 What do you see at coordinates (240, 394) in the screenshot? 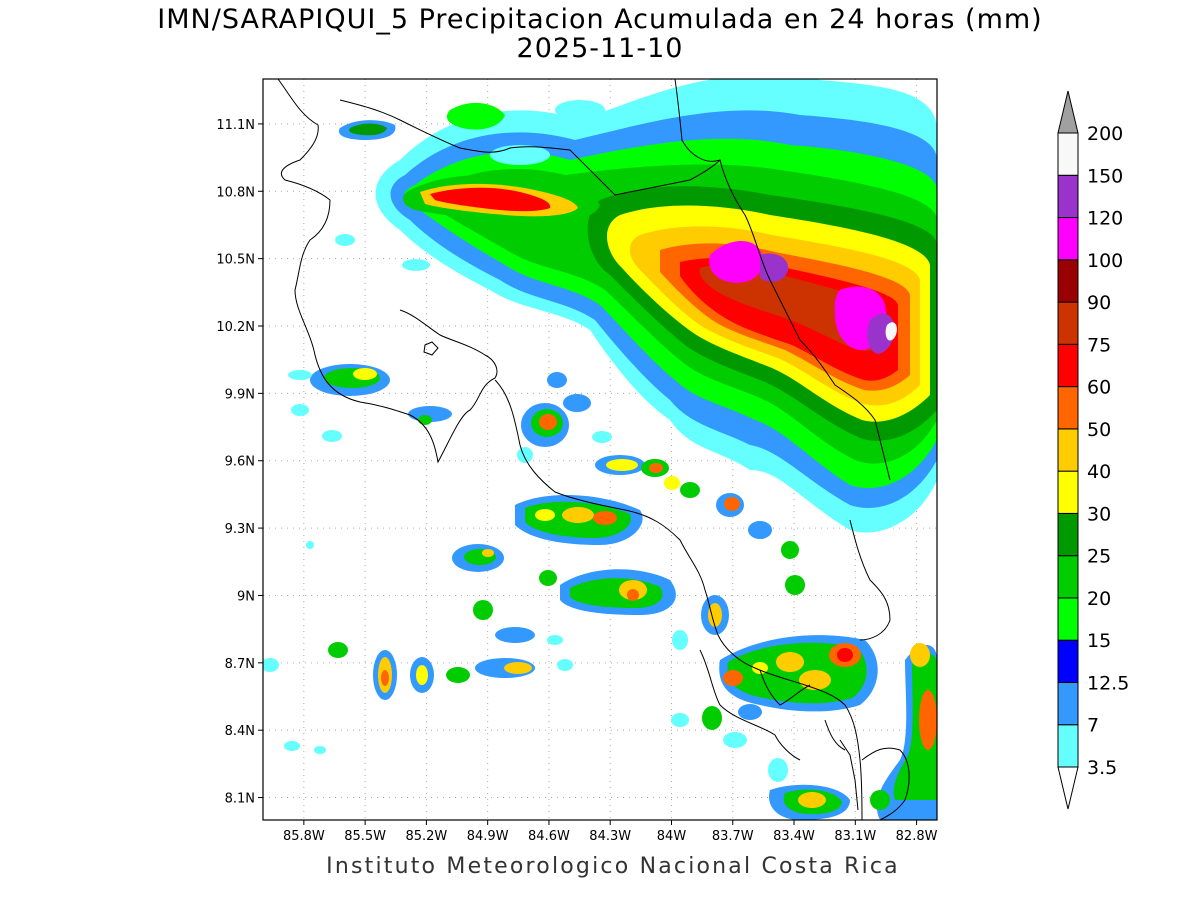
I see `lat-tick-label: 9.9N` at bounding box center [240, 394].